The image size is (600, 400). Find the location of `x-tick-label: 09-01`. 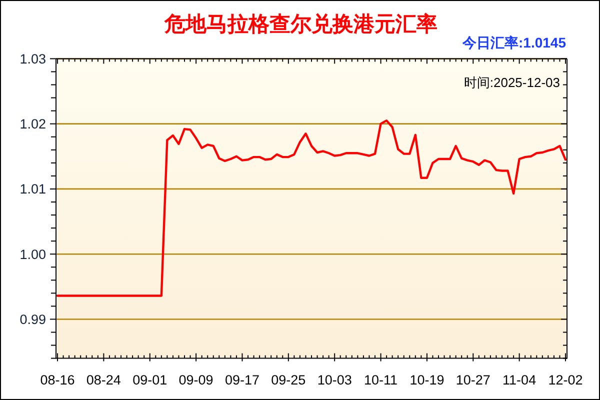

x-tick-label: 09-01 is located at coordinates (150, 380).